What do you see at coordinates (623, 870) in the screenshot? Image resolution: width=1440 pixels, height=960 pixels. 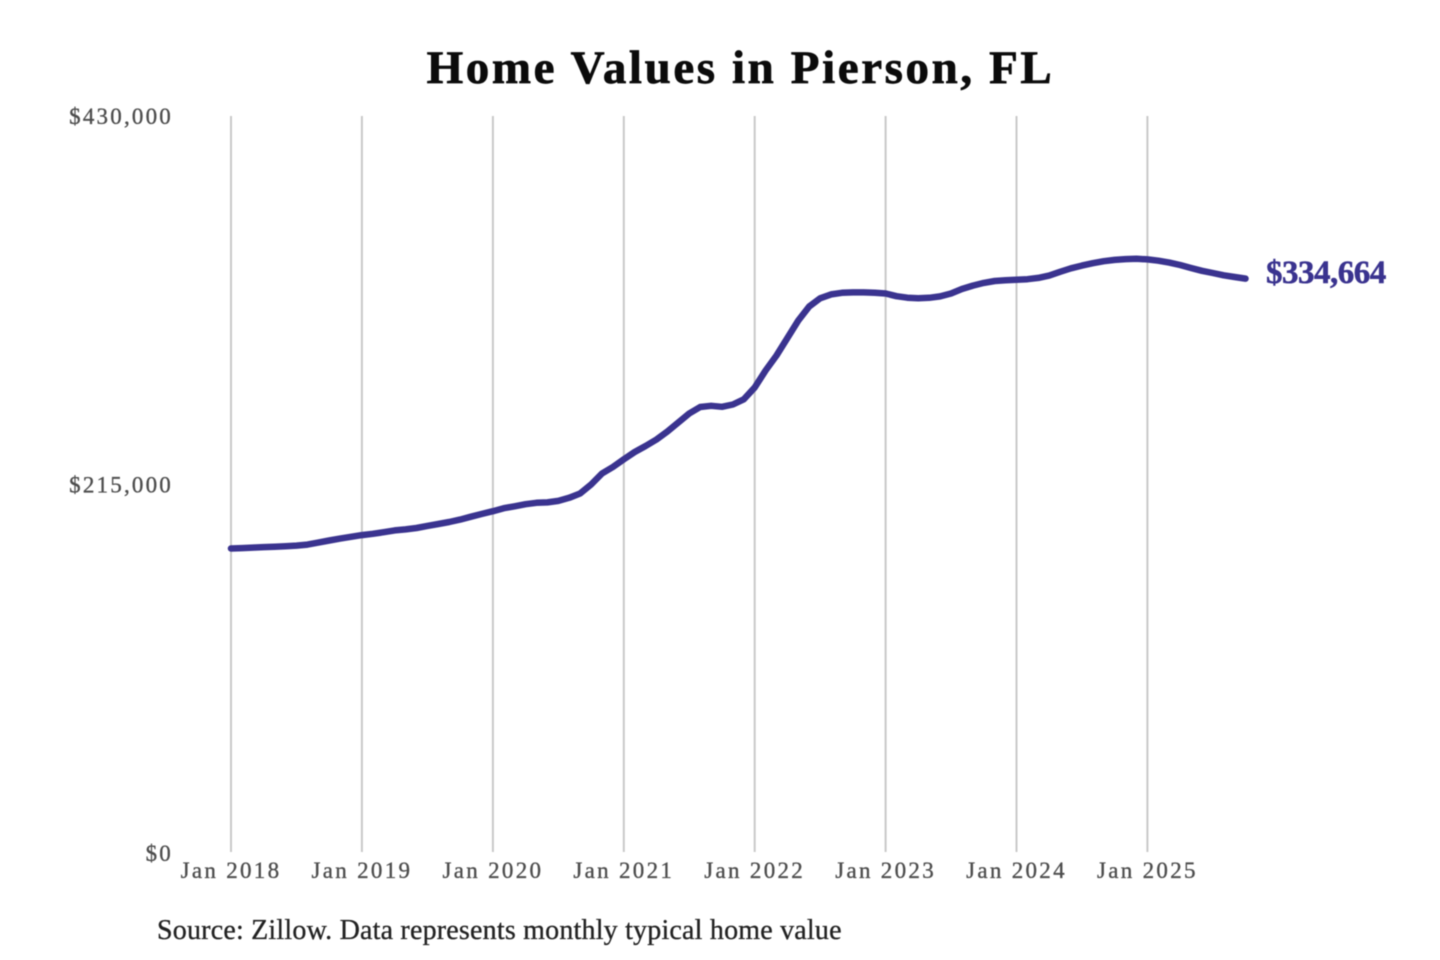 I see `svg-text: Jan 2021` at bounding box center [623, 870].